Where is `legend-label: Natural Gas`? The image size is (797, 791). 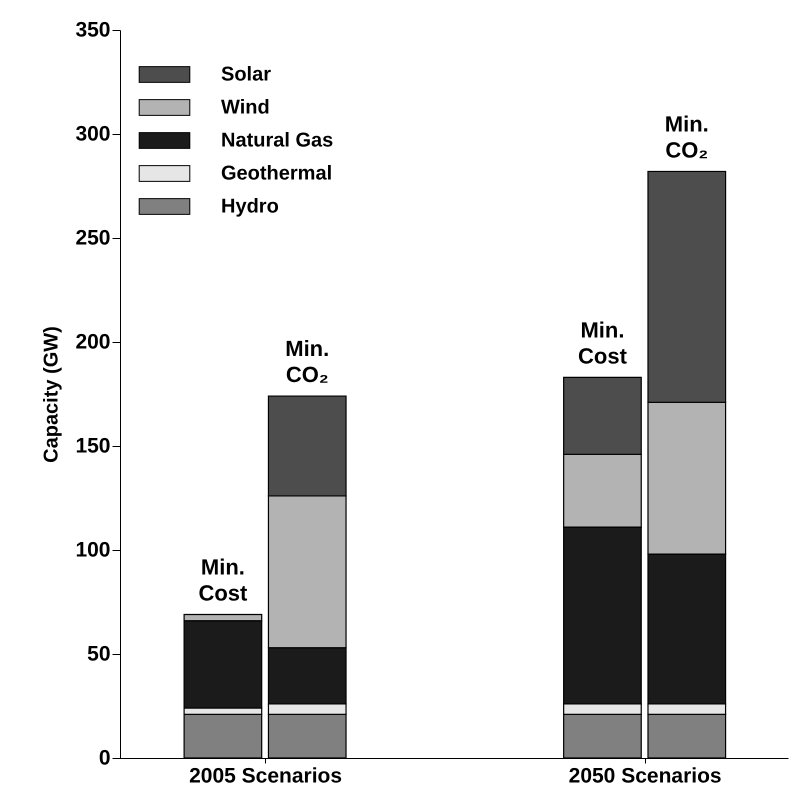
legend-label: Natural Gas is located at coordinates (277, 141).